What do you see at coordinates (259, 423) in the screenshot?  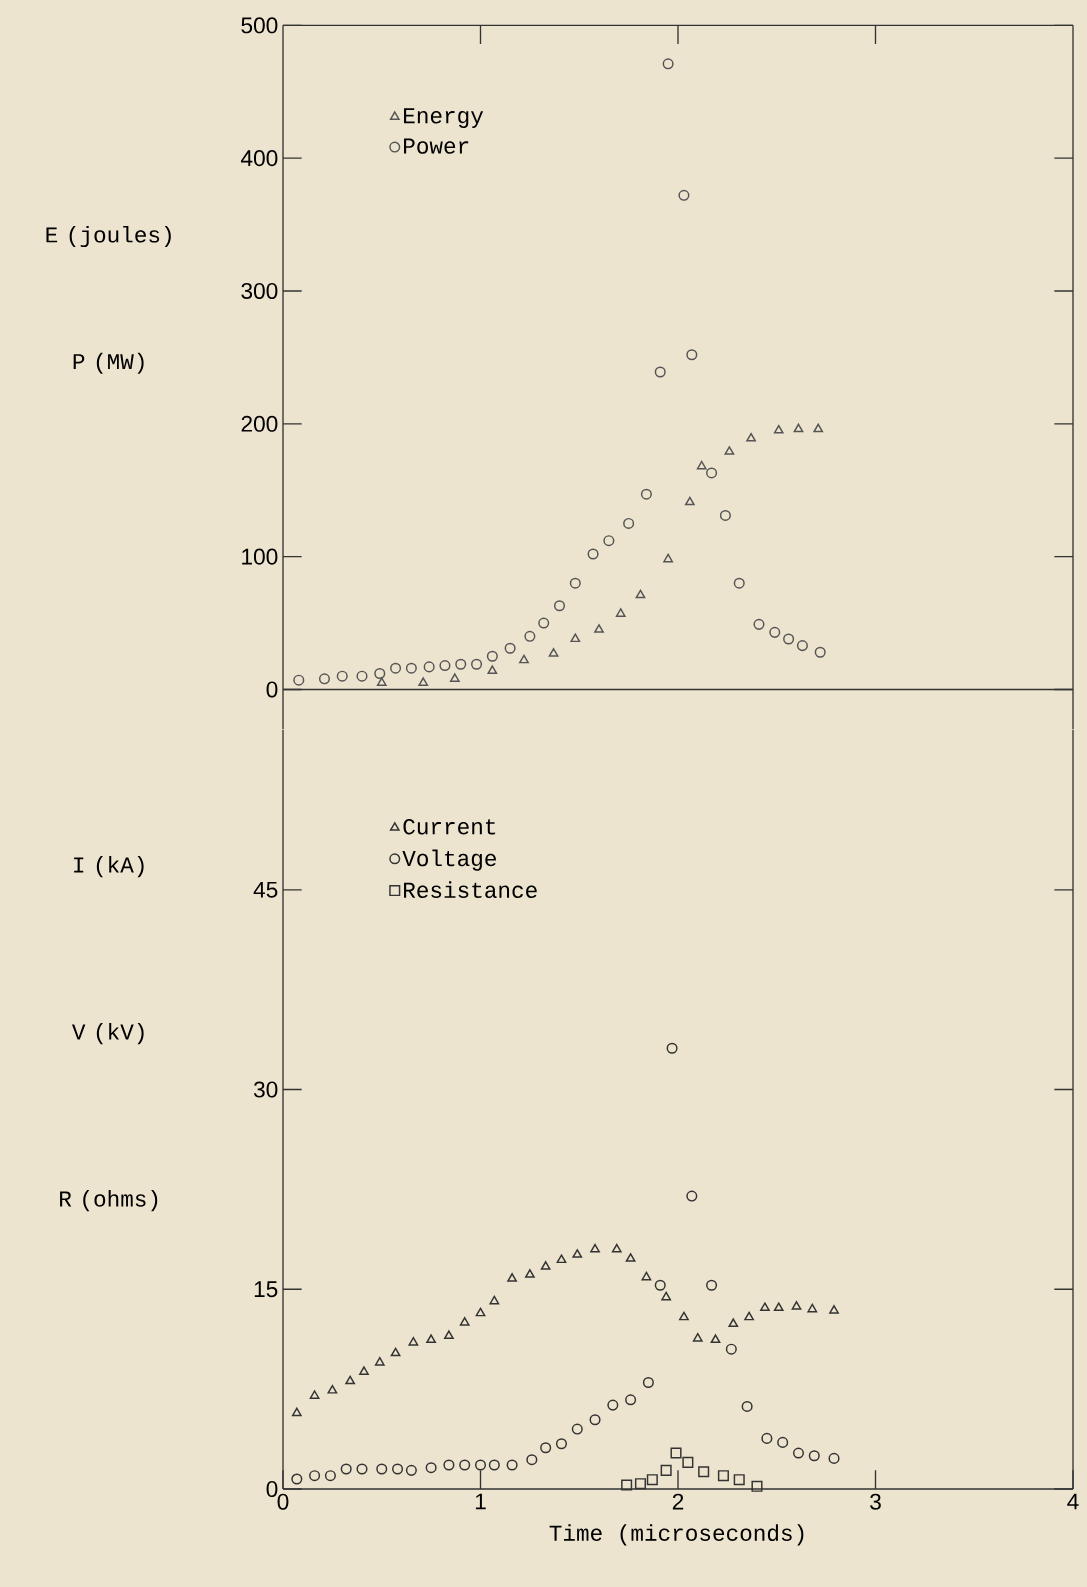 I see `y-tick-label: 200` at bounding box center [259, 423].